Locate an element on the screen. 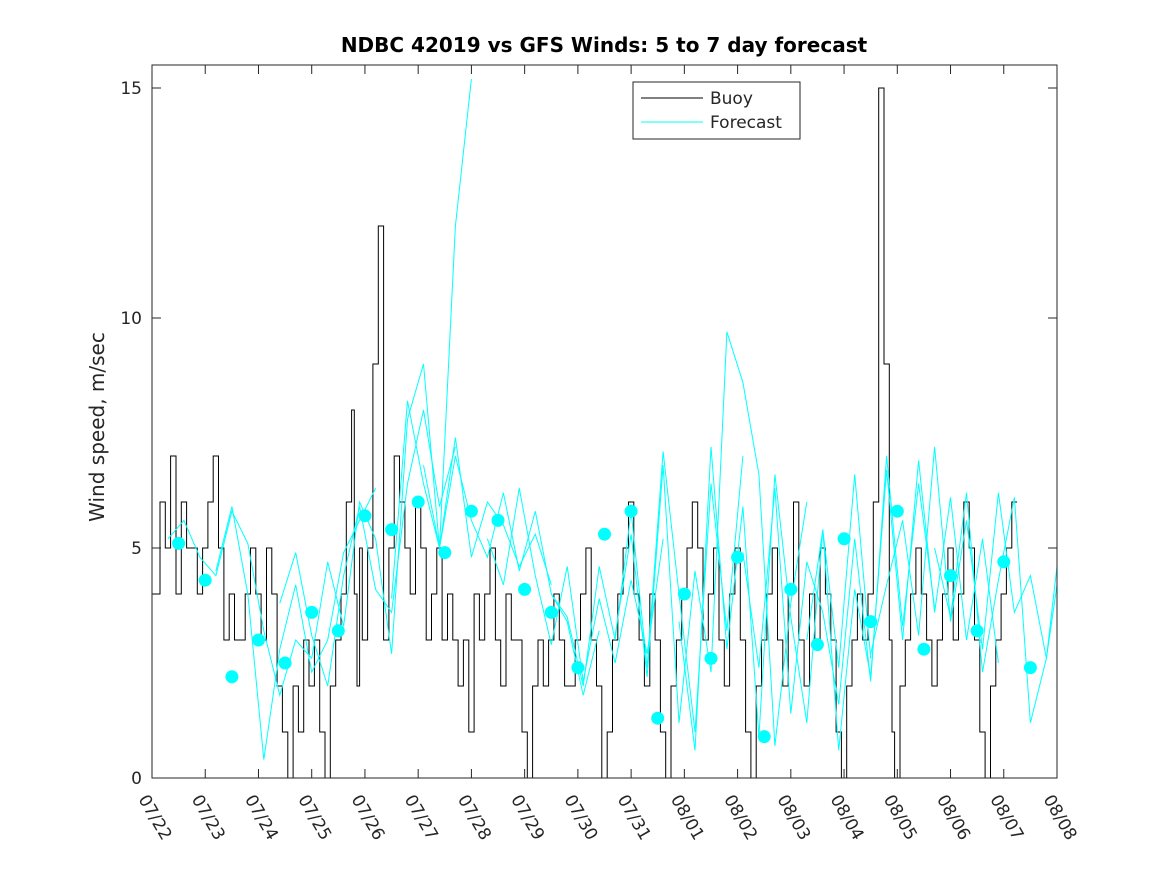 Image resolution: width=1167 pixels, height=880 pixels. legend-box is located at coordinates (716, 110).